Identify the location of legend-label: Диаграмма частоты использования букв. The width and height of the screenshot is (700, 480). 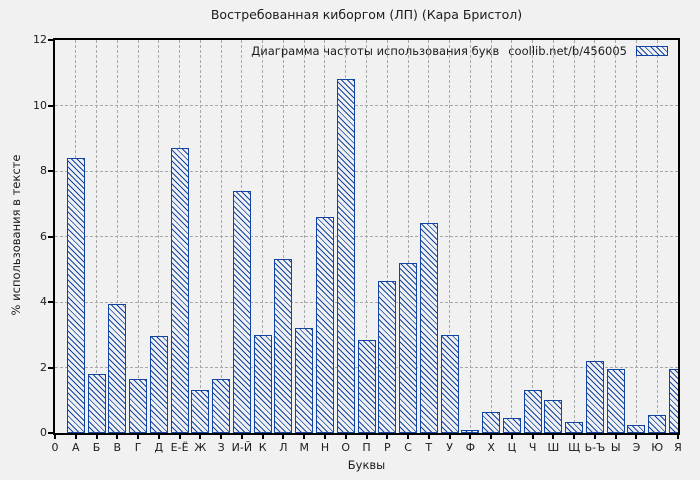
(375, 51).